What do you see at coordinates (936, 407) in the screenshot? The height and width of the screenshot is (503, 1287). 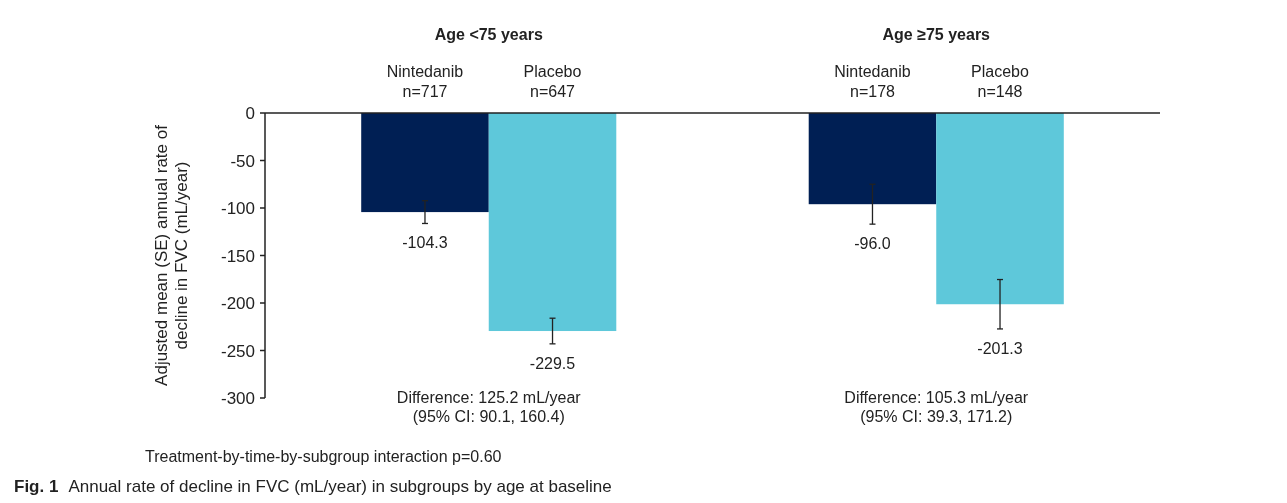 I see `annotation: Difference: 105.3 mL/year (95% CI: 39.3, 171.2)` at bounding box center [936, 407].